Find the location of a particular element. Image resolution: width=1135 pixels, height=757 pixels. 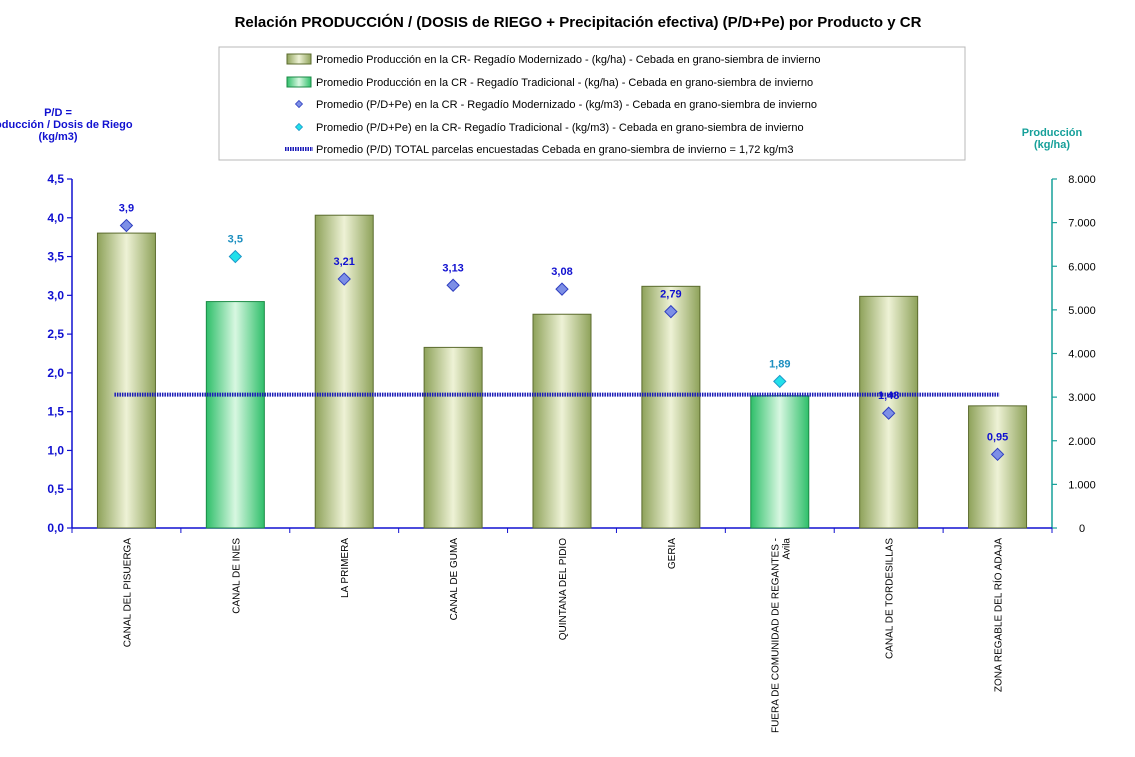

y-right-tick-label: 6.000 is located at coordinates (1082, 267).